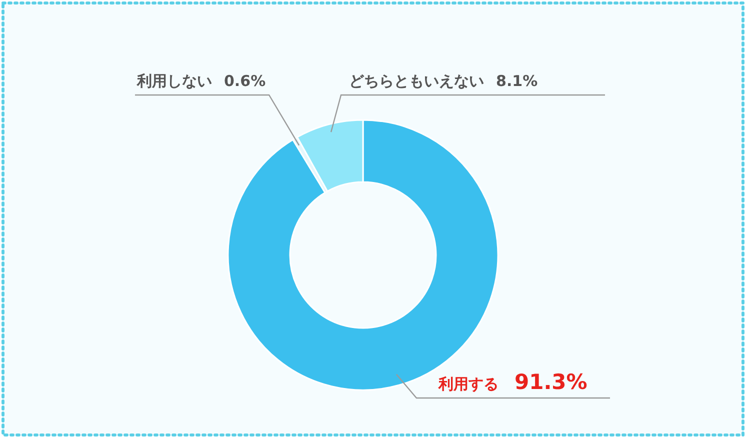  Describe the element at coordinates (245, 81) in the screenshot. I see `data-label: 0.6%` at that location.